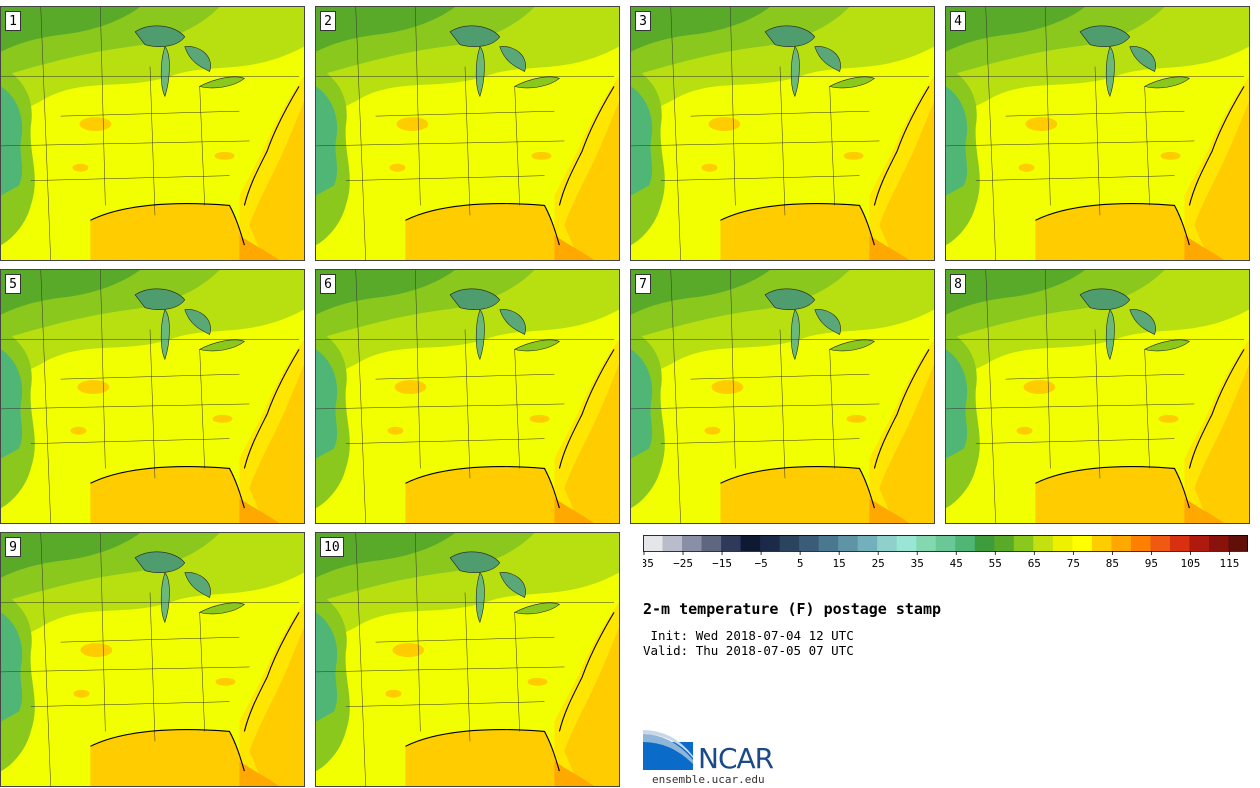 Image resolution: width=1260 pixels, height=788 pixels. Describe the element at coordinates (760, 563) in the screenshot. I see `colorbar-tick-label: −5` at that location.